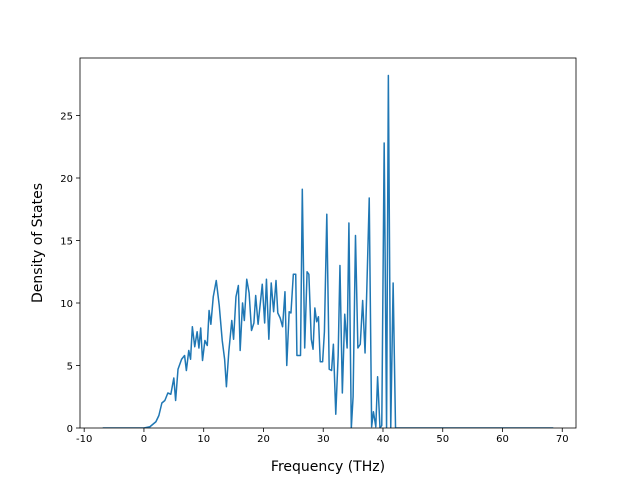 The height and width of the screenshot is (480, 640). Describe the element at coordinates (66, 304) in the screenshot. I see `y-tick-label: 10` at that location.